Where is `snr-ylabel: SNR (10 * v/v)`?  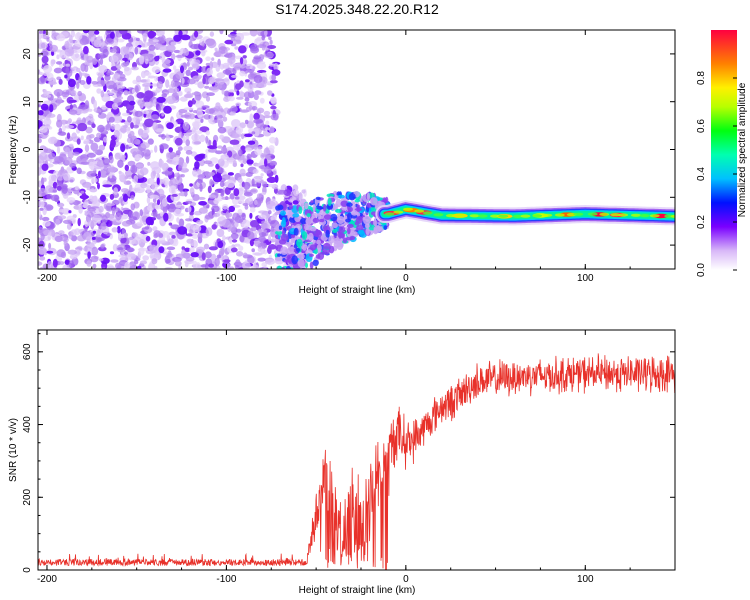
snr-ylabel: SNR (10 * v/v) is located at coordinates (13, 450).